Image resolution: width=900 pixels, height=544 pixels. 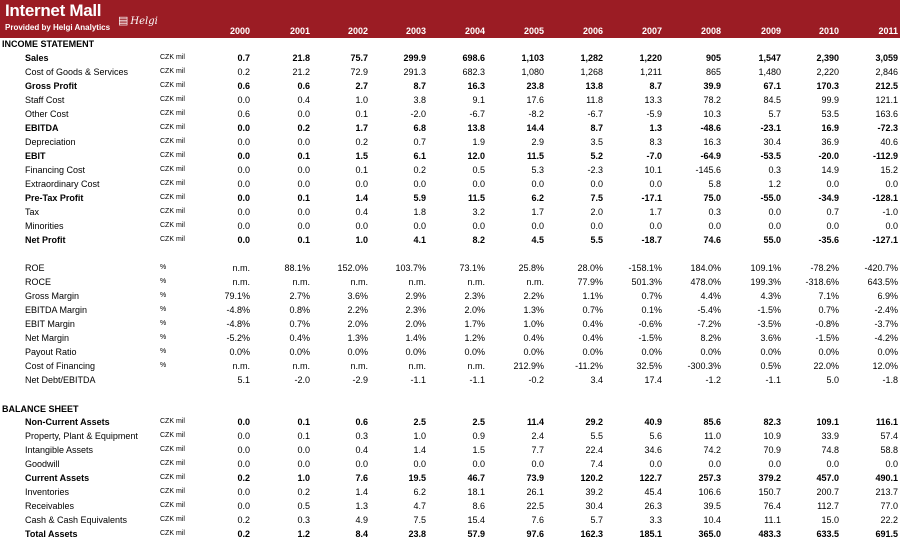 What do you see at coordinates (238, 310) in the screenshot?
I see `cell-value: -4.8%` at bounding box center [238, 310].